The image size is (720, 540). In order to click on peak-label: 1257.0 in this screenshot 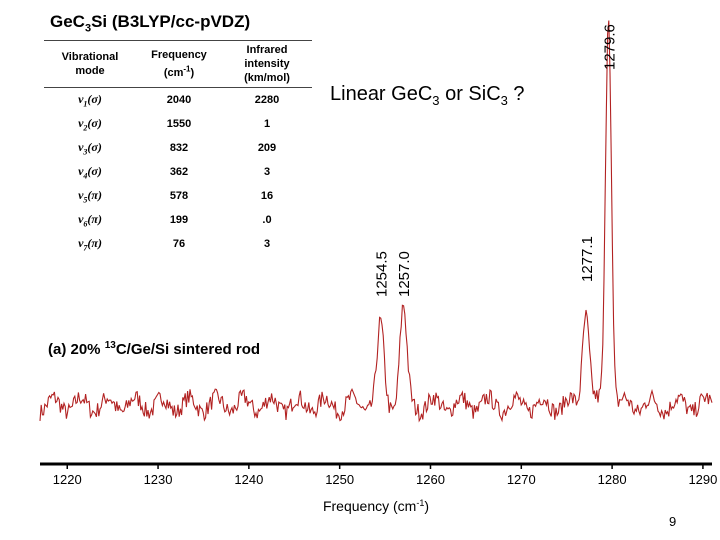, I will do `click(404, 274)`.